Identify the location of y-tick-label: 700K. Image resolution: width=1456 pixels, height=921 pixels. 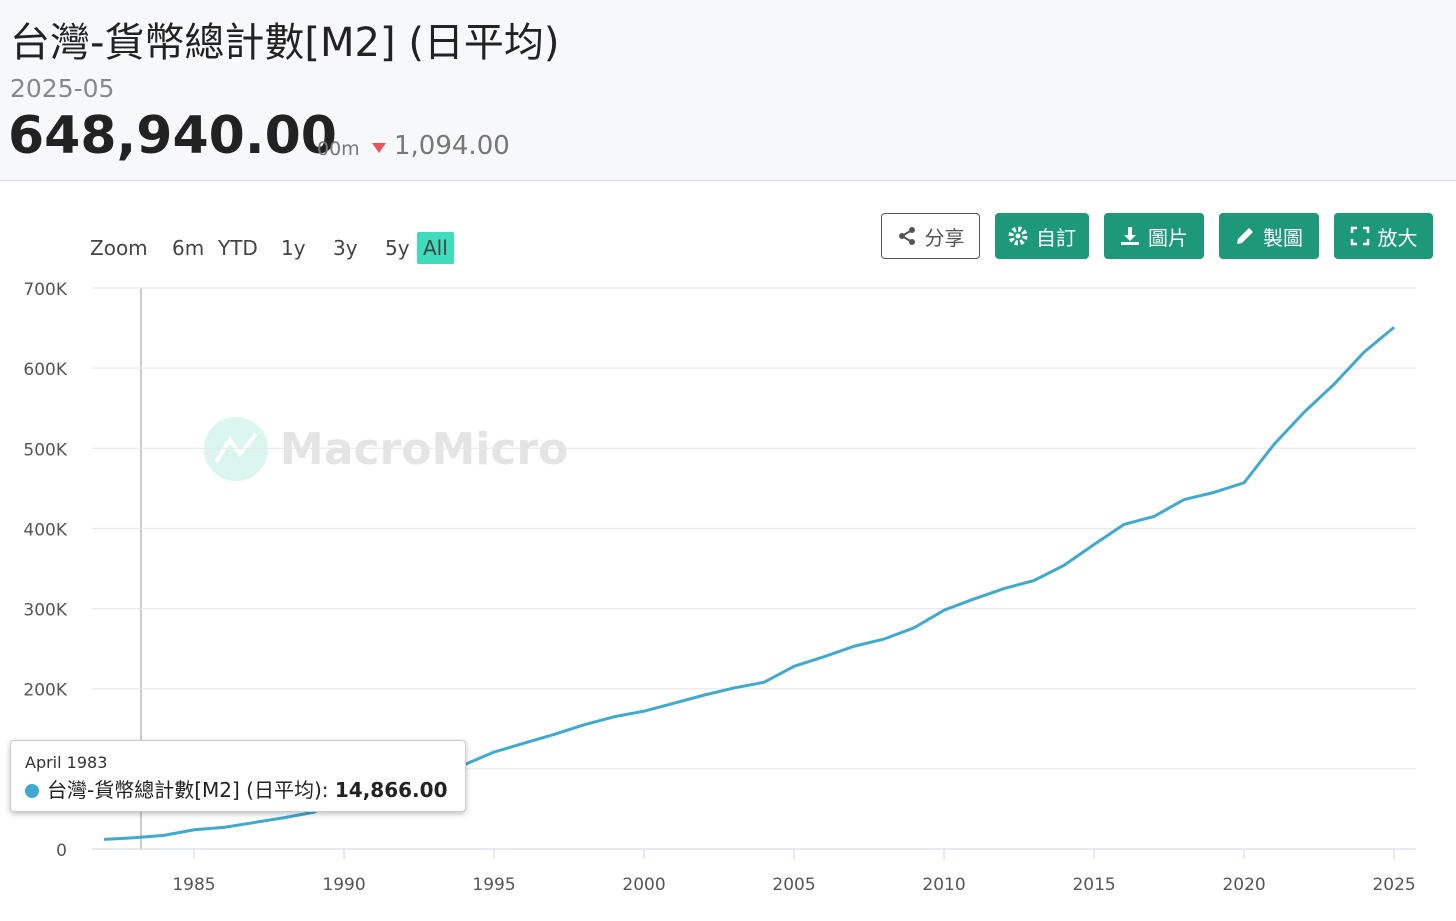
(45, 290).